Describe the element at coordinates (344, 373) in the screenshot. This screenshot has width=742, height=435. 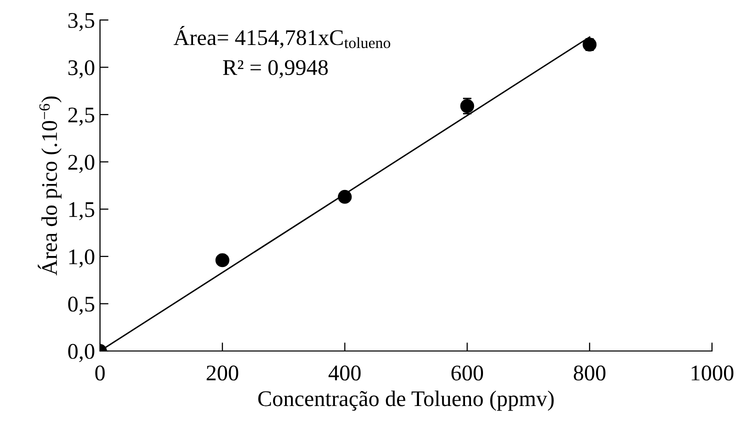
I see `x-tick-label: 400` at that location.